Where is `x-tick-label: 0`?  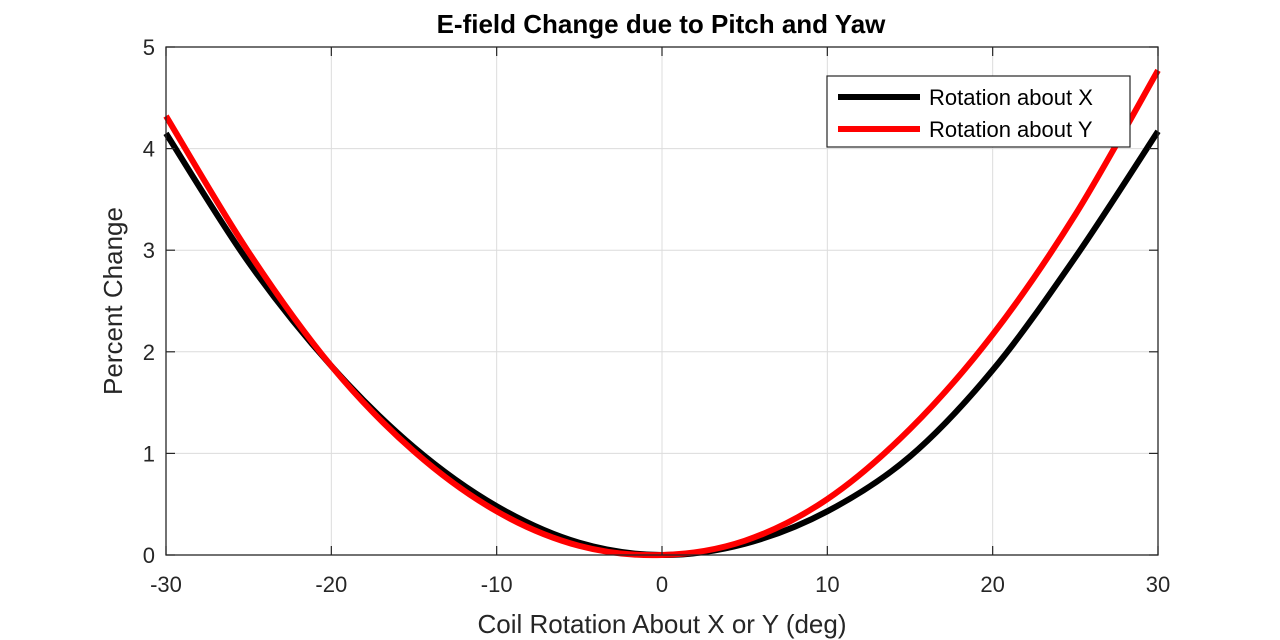 x-tick-label: 0 is located at coordinates (662, 584).